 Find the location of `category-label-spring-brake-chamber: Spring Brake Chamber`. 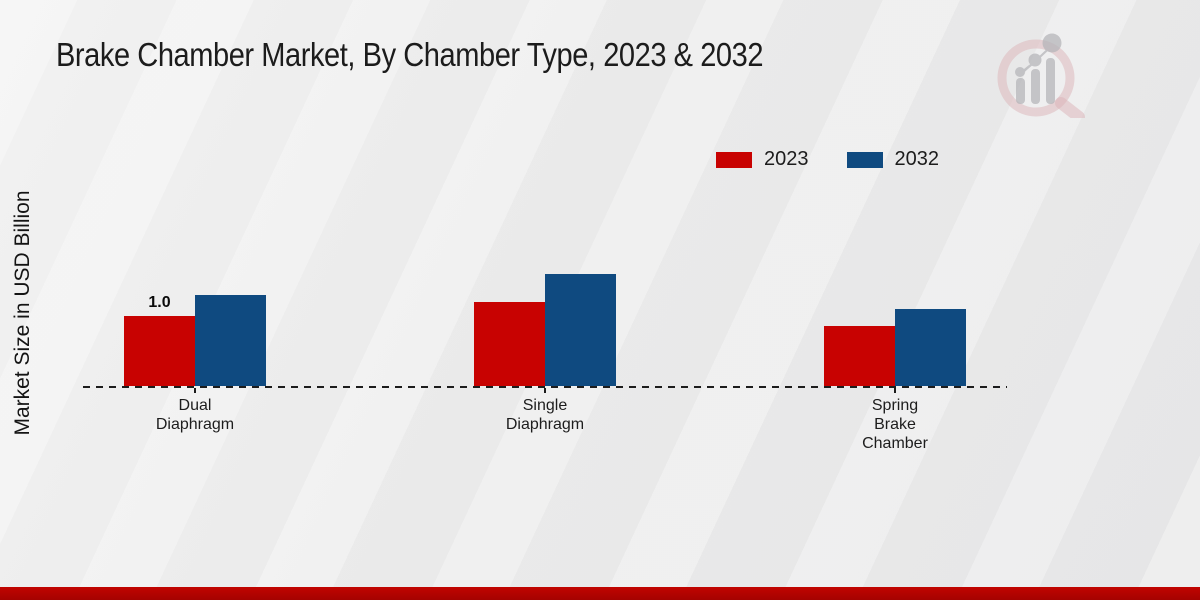

category-label-spring-brake-chamber: Spring Brake Chamber is located at coordinates (895, 424).